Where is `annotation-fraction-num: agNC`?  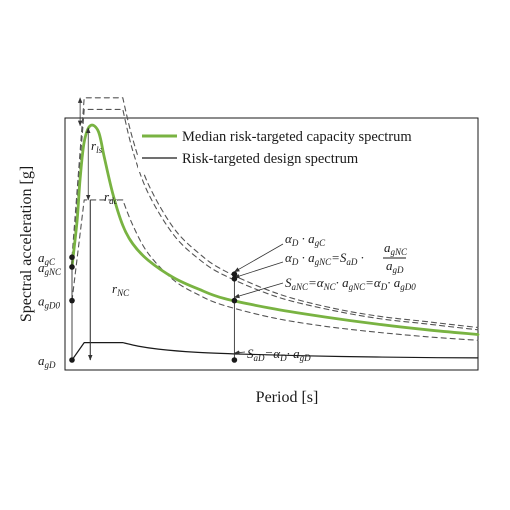 annotation-fraction-num: agNC is located at coordinates (396, 248).